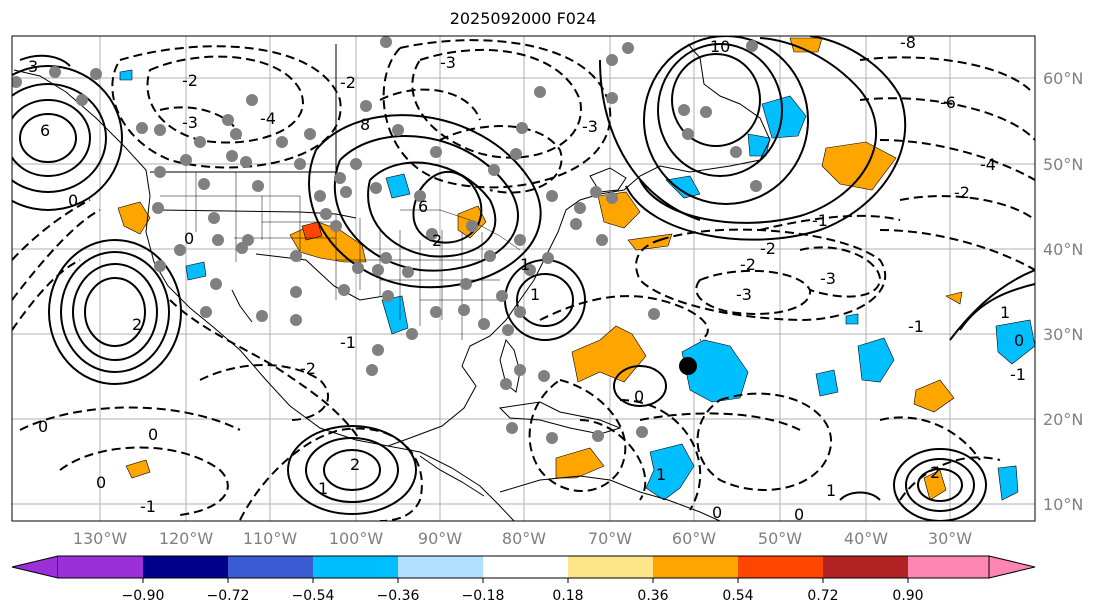 The image size is (1105, 615). I want to click on lon-label: 30°W, so click(950, 538).